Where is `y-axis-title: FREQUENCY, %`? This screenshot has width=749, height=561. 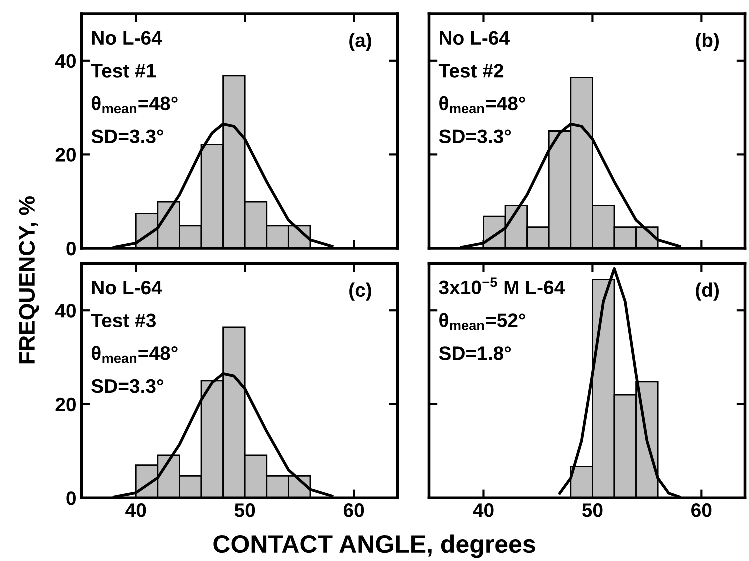
y-axis-title: FREQUENCY, % is located at coordinates (29, 280).